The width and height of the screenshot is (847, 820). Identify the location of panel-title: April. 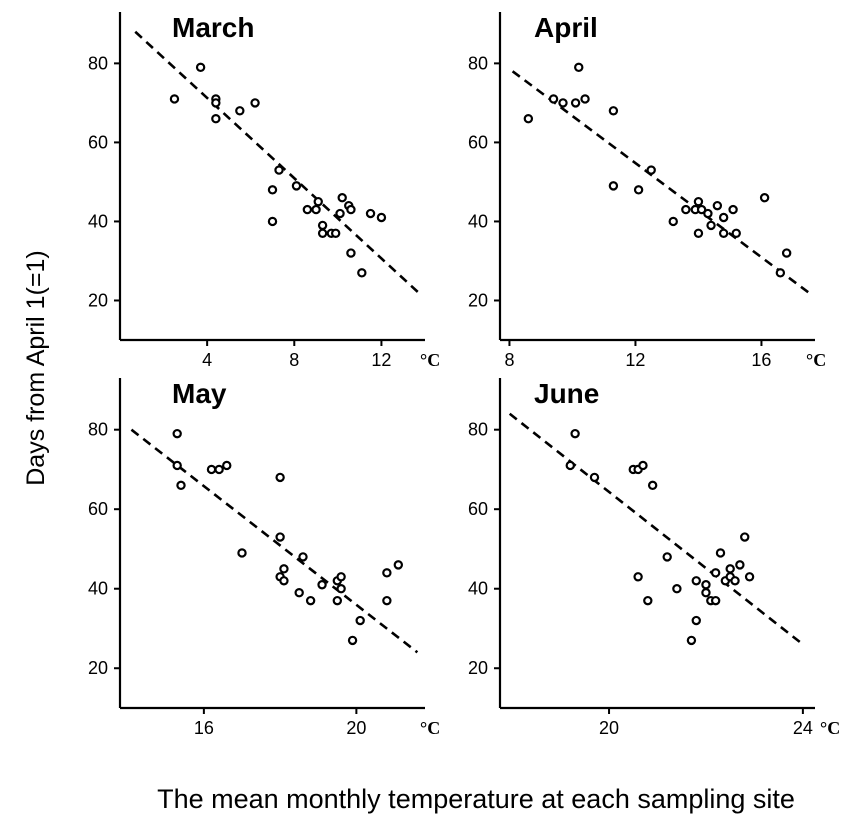
(566, 27).